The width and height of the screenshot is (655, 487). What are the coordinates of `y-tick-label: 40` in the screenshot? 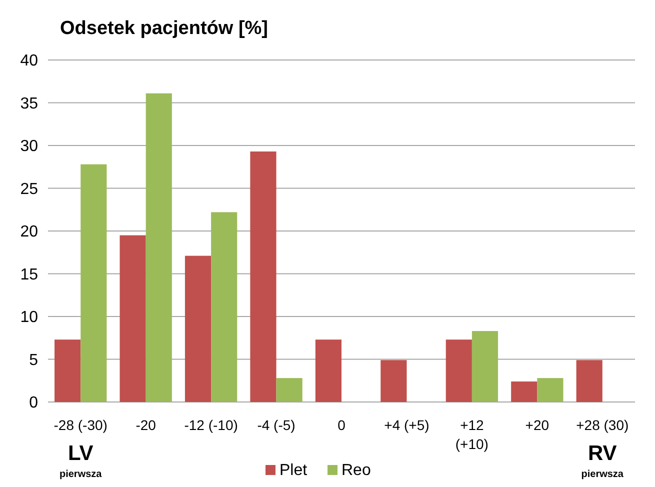 It's located at (29, 61).